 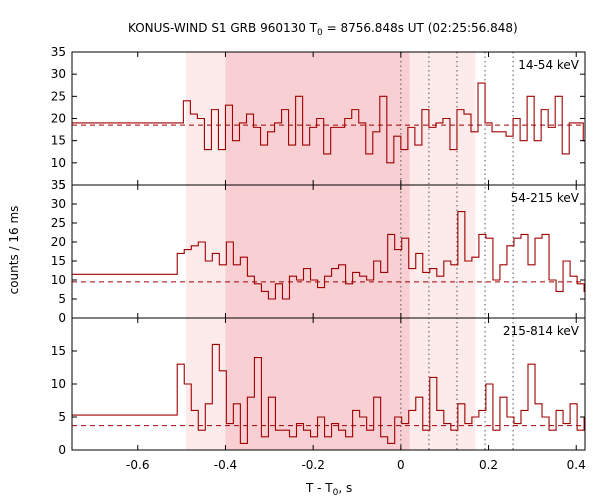 I want to click on x-tick-label: 0, so click(x=401, y=465).